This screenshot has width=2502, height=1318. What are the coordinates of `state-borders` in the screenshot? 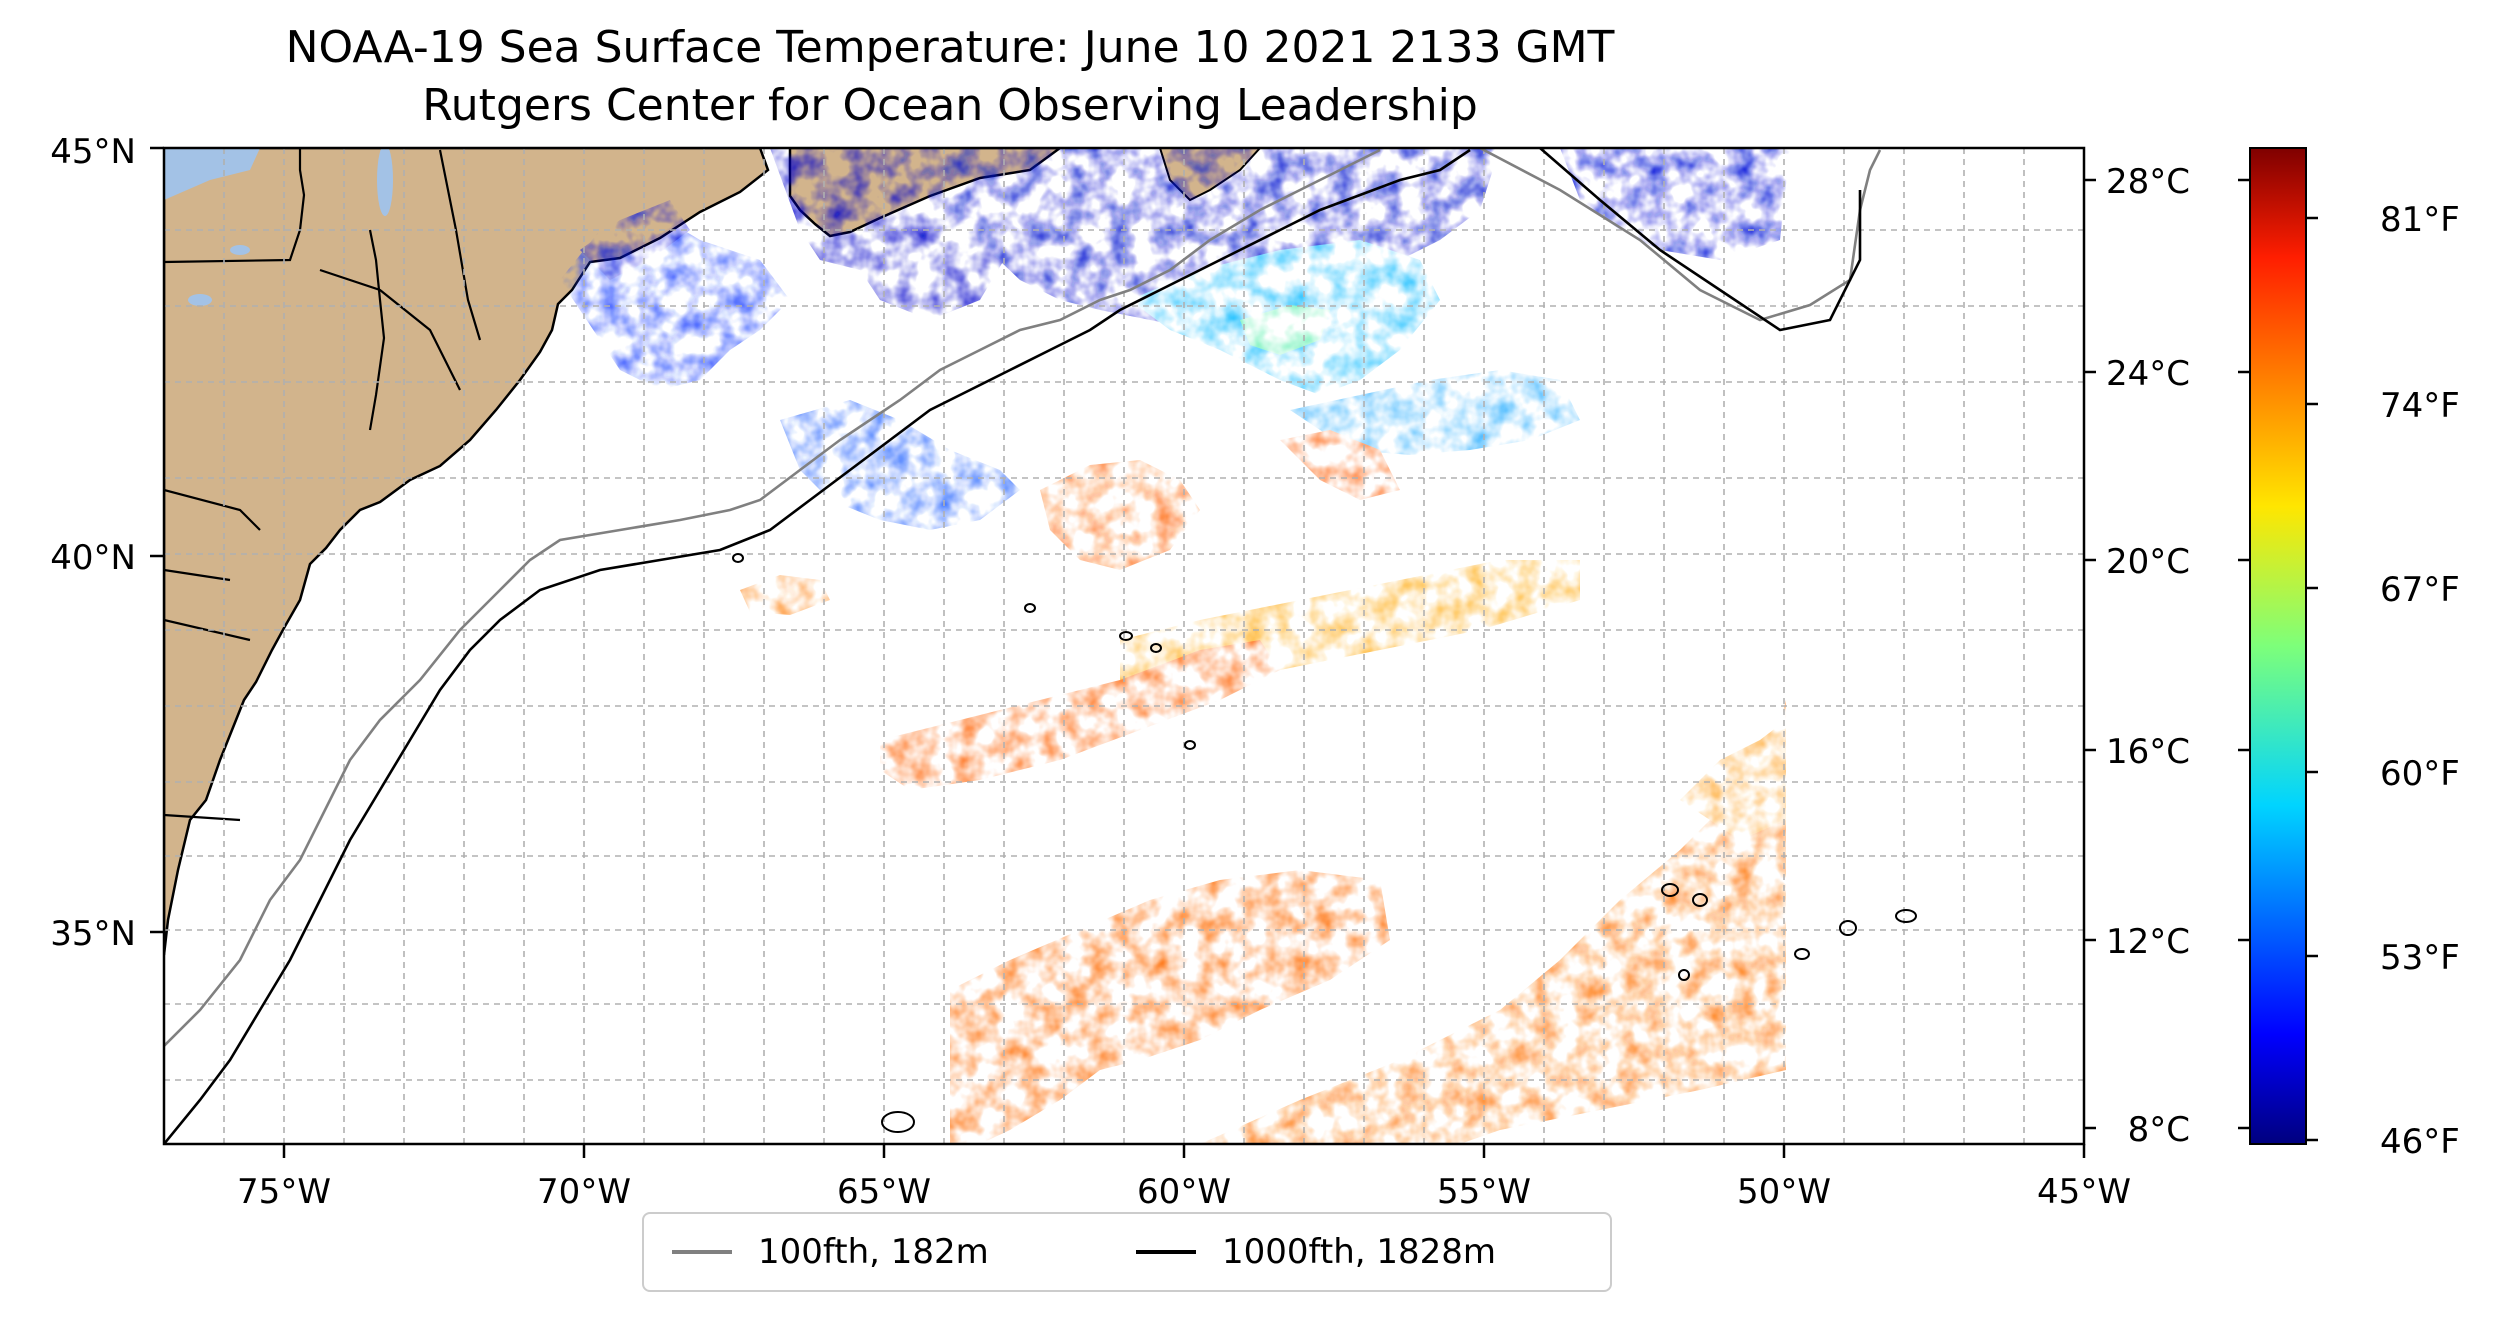 It's located at (323, 485).